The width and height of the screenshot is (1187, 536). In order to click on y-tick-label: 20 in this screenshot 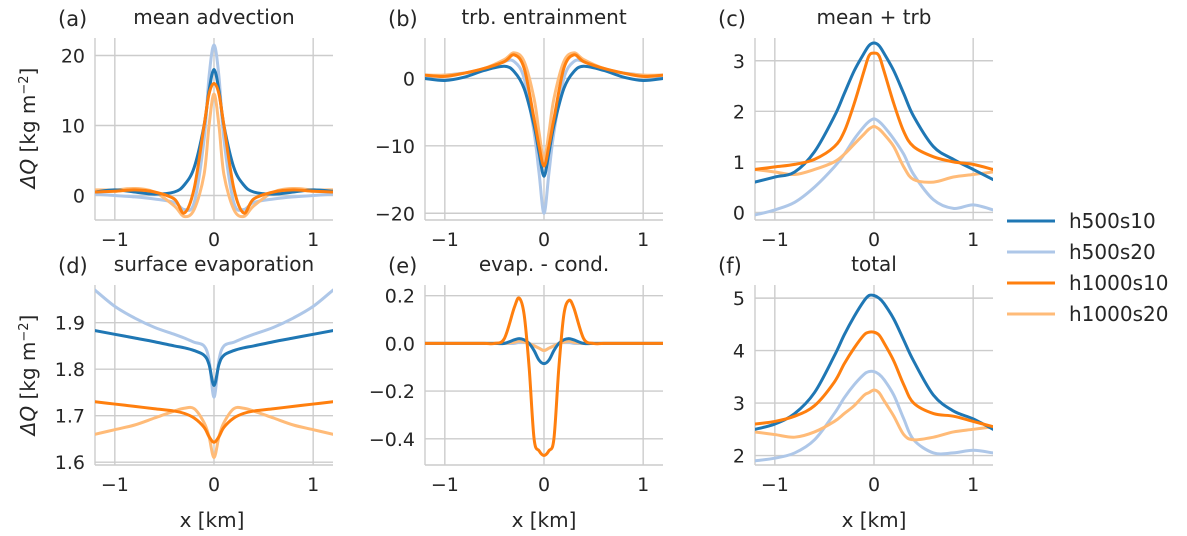, I will do `click(73, 57)`.